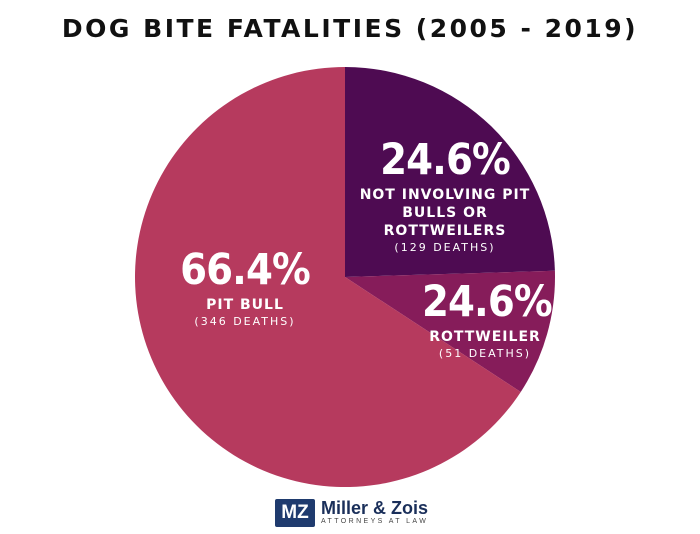  I want to click on slice-label-pitbull: 66.4% PIT BULL (346 DEATHS), so click(245, 288).